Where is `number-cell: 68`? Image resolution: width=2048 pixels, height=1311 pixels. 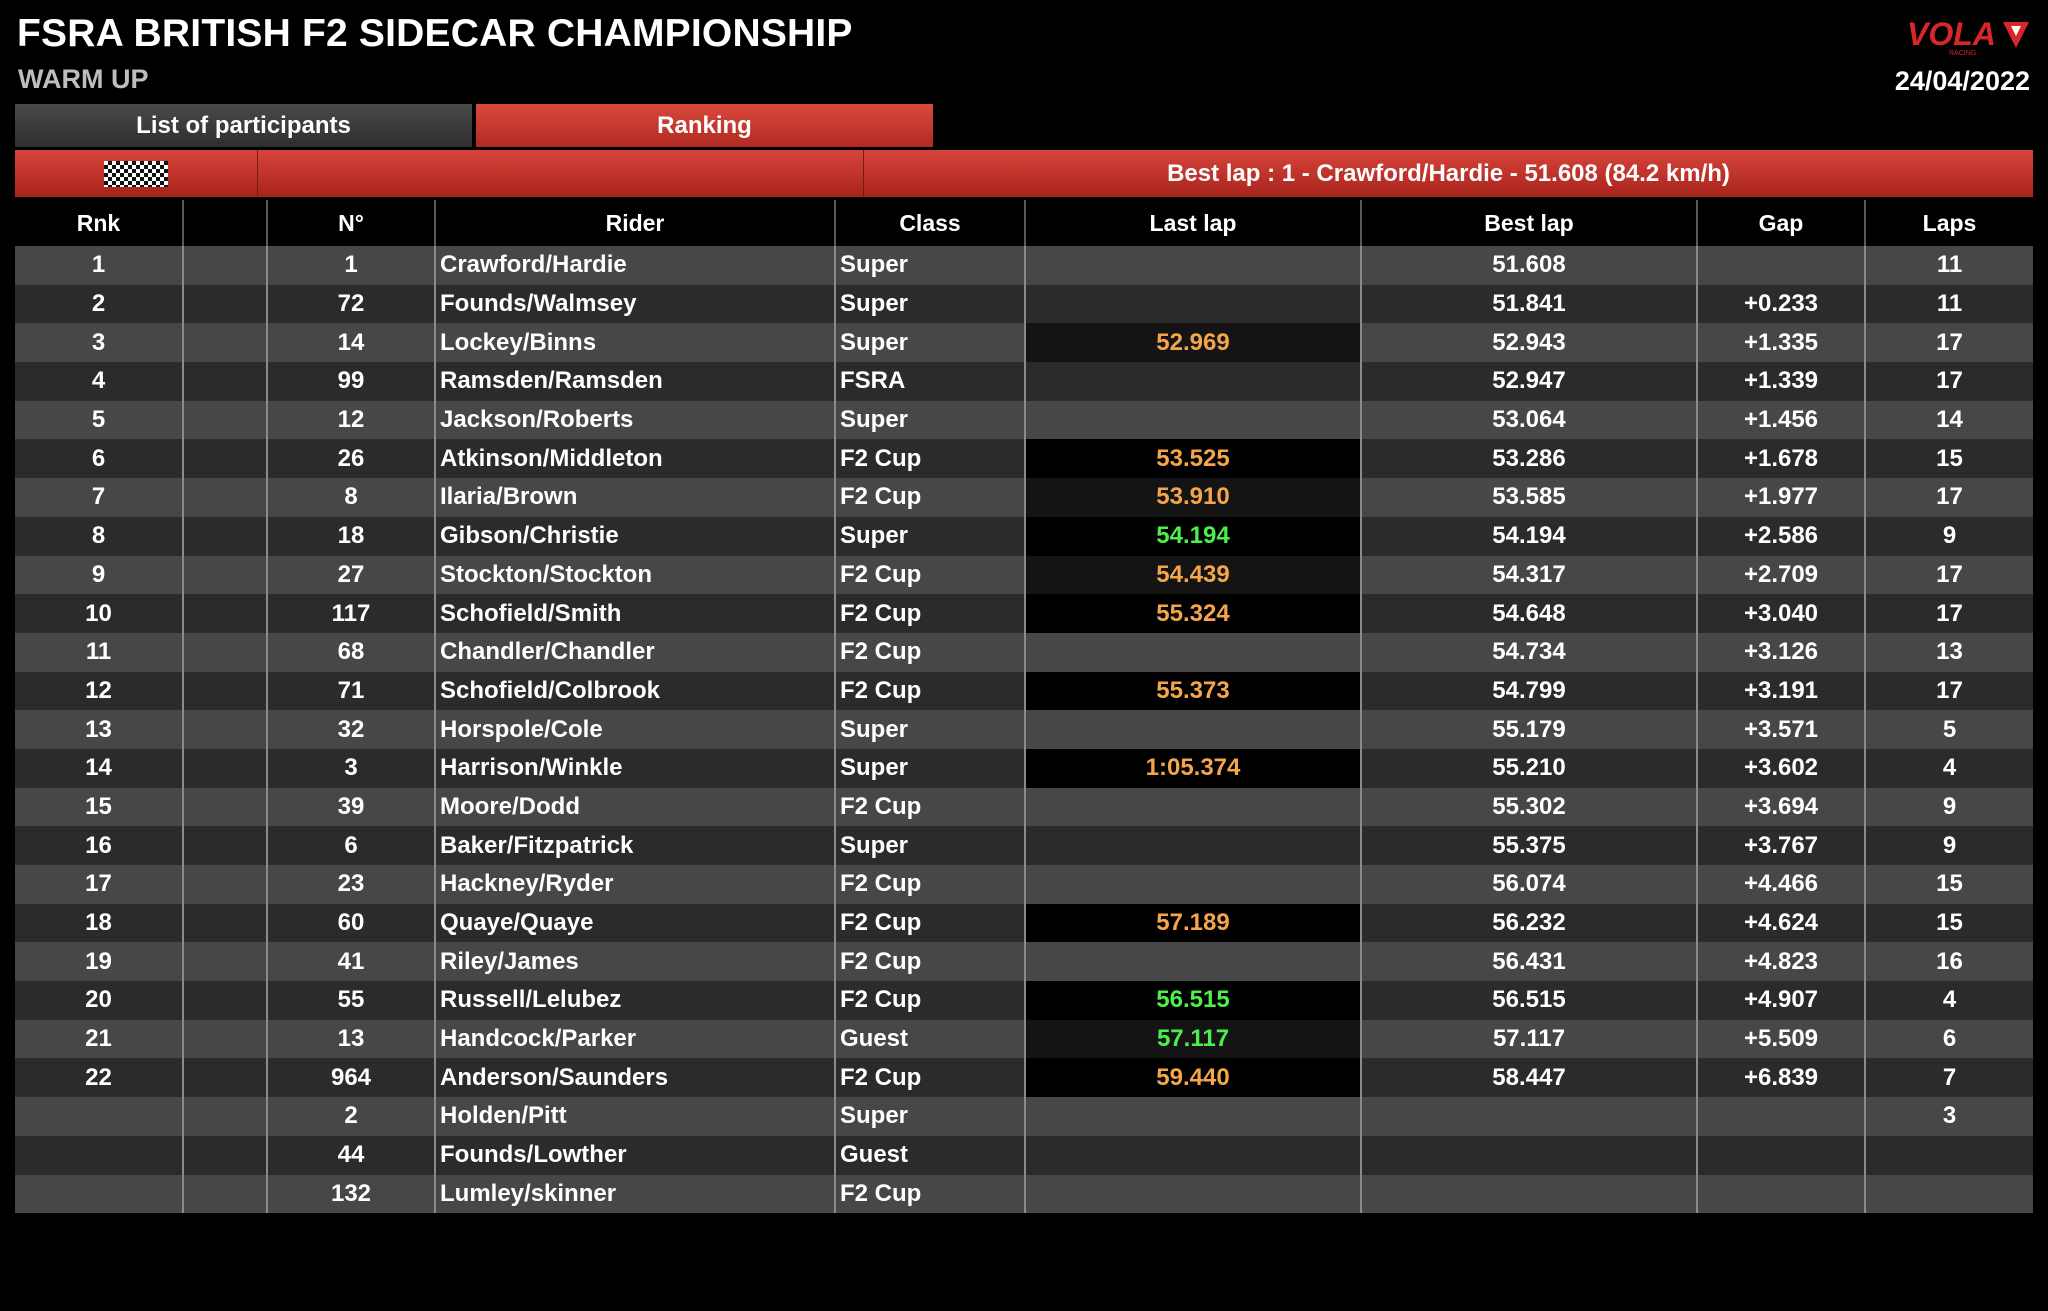
number-cell: 68 is located at coordinates (350, 652).